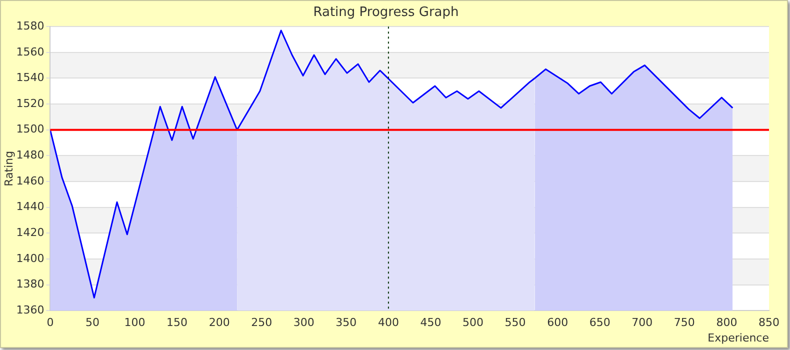  Describe the element at coordinates (50, 323) in the screenshot. I see `x-tick-label: 0` at that location.